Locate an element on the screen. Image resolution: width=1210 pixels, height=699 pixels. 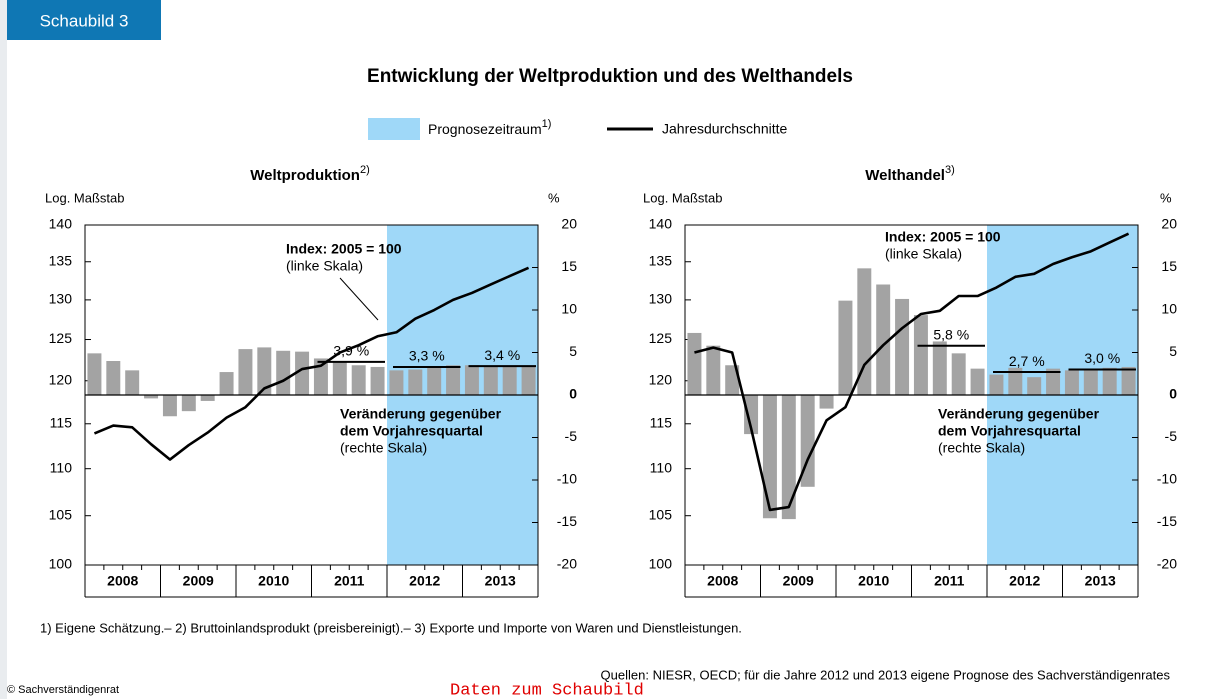
legend-sup: 1) is located at coordinates (547, 124).